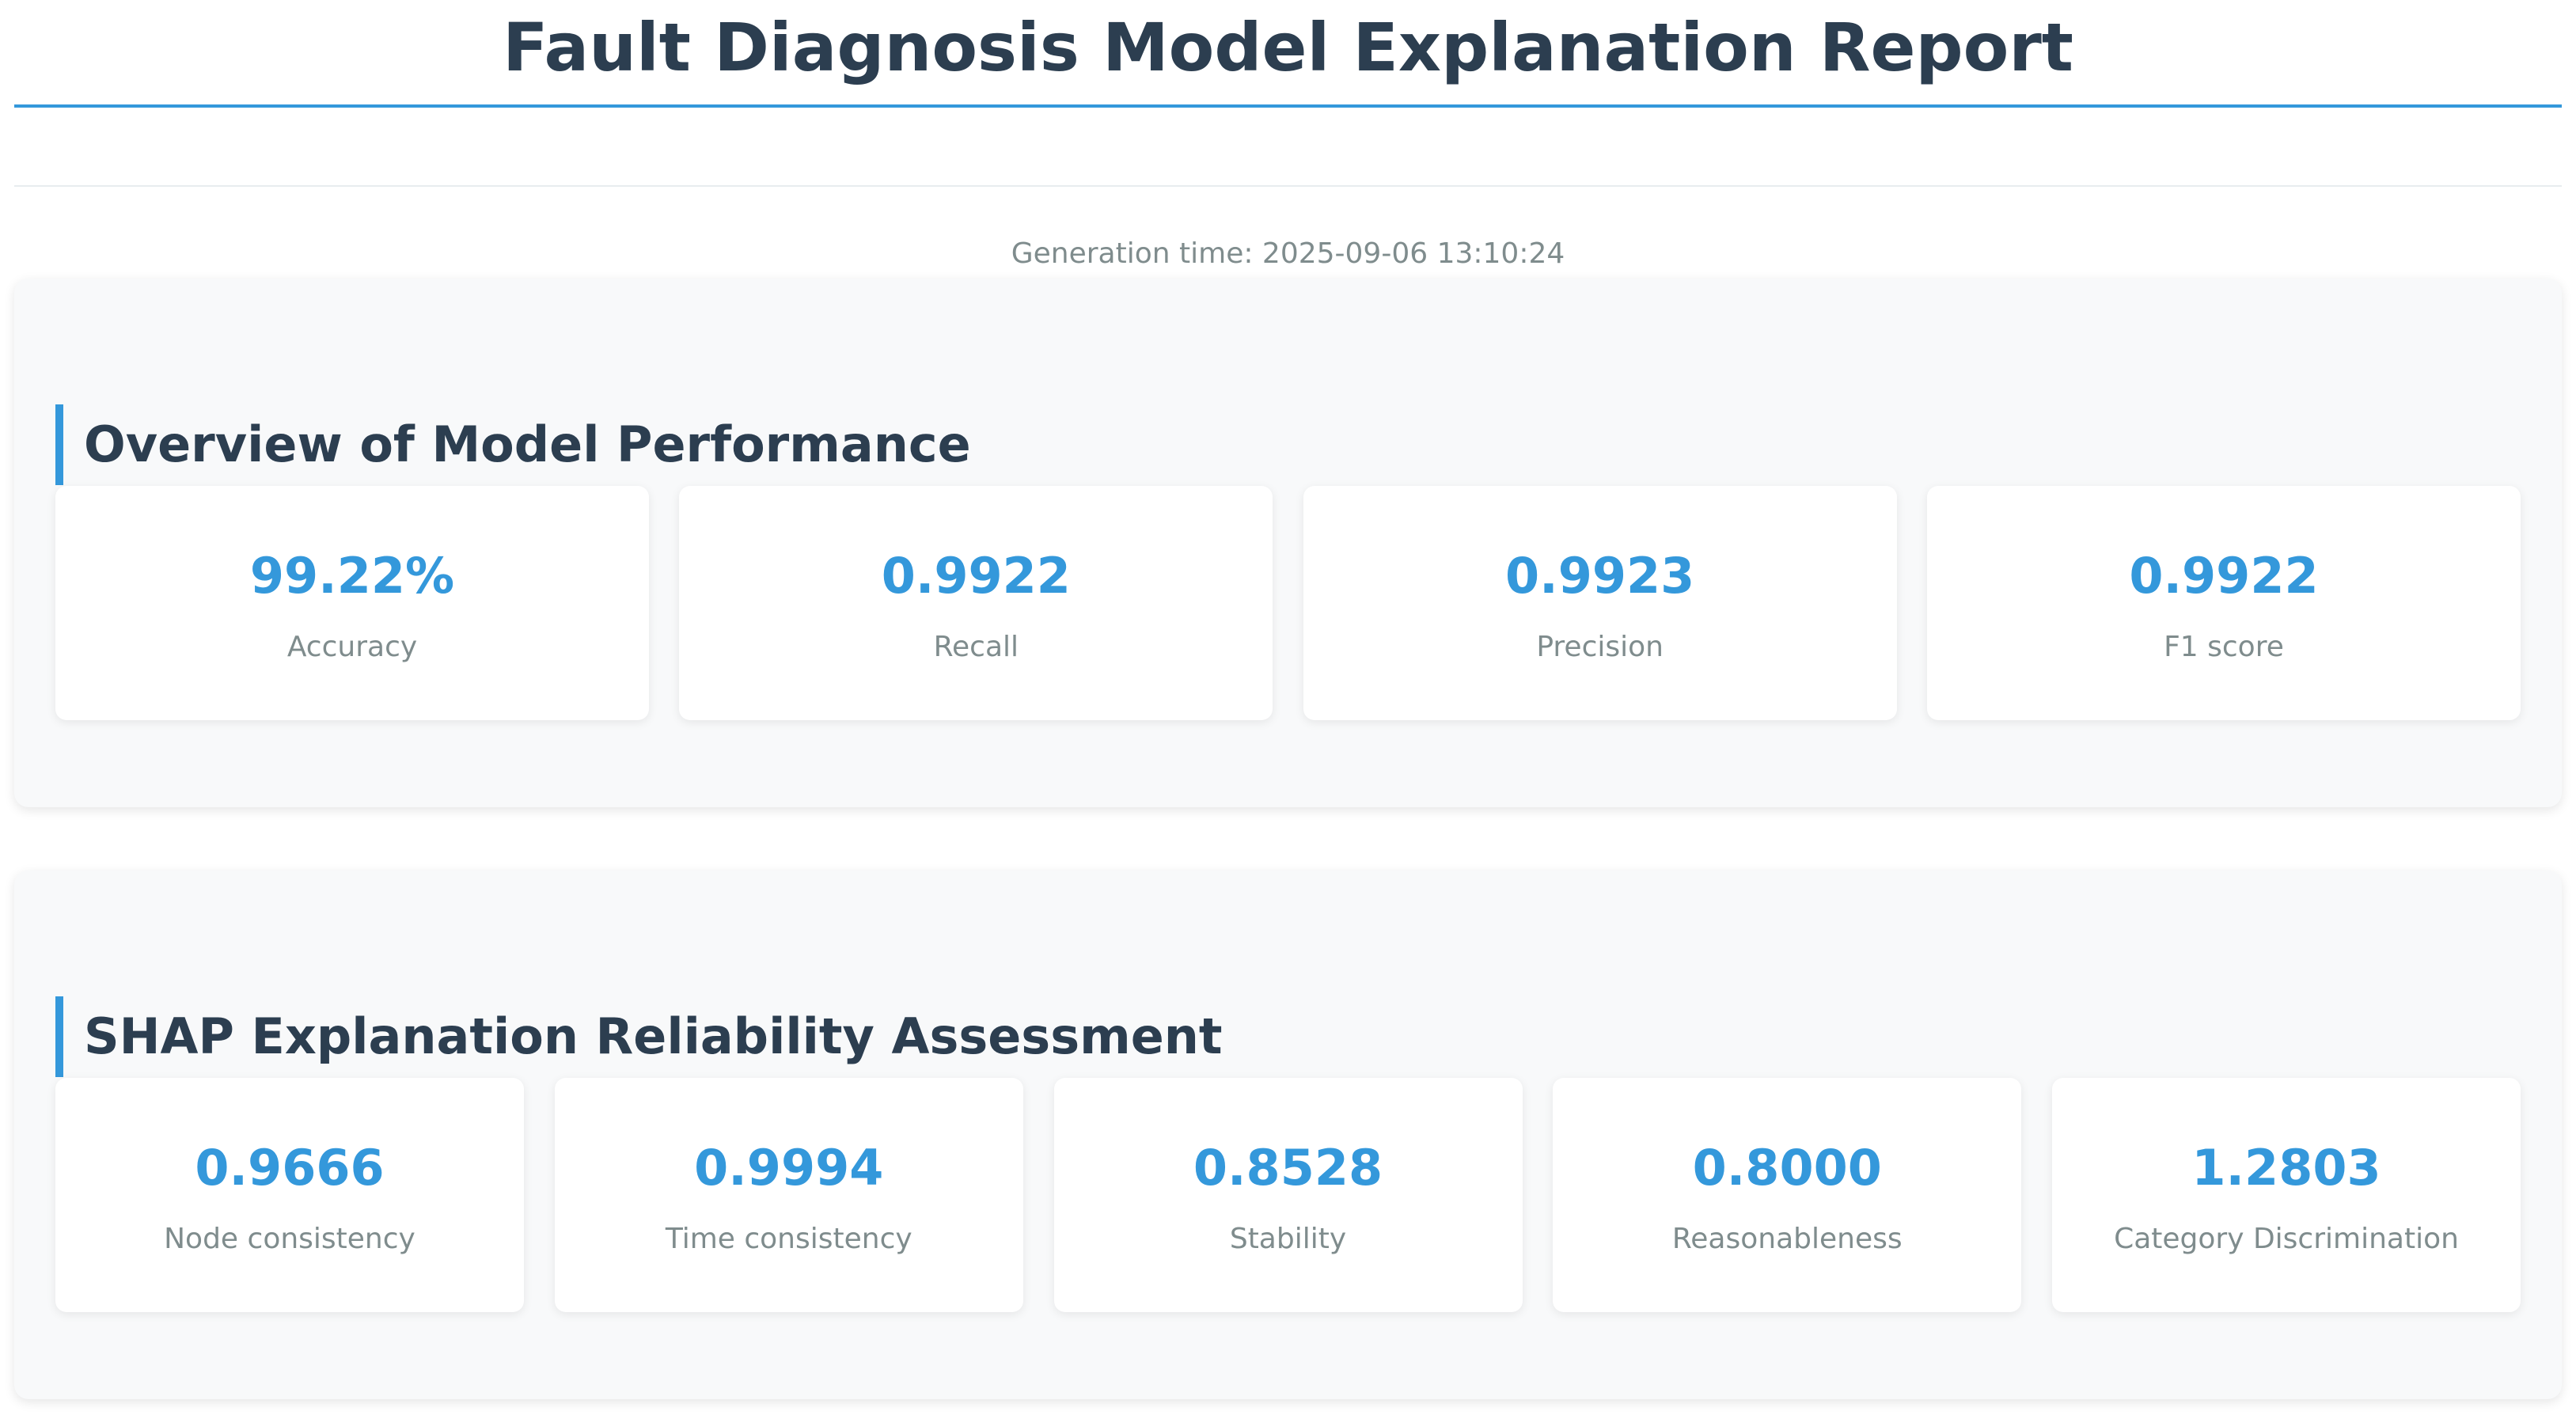 This screenshot has height=1415, width=2576. I want to click on metric-label: Reasonableness, so click(1787, 1239).